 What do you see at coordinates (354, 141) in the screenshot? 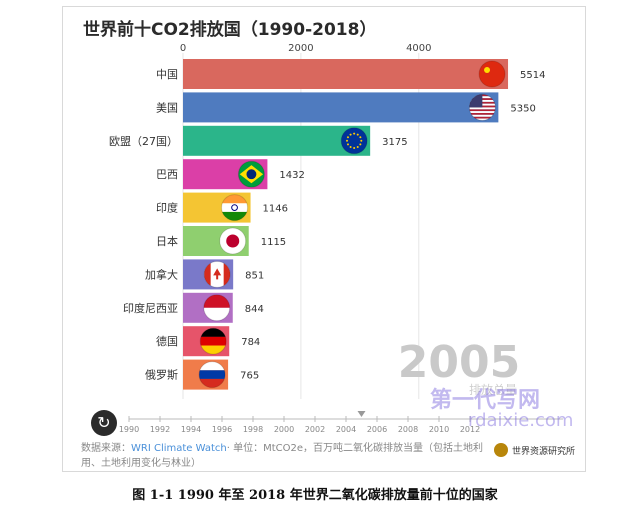
I see `eu-flag-icon` at bounding box center [354, 141].